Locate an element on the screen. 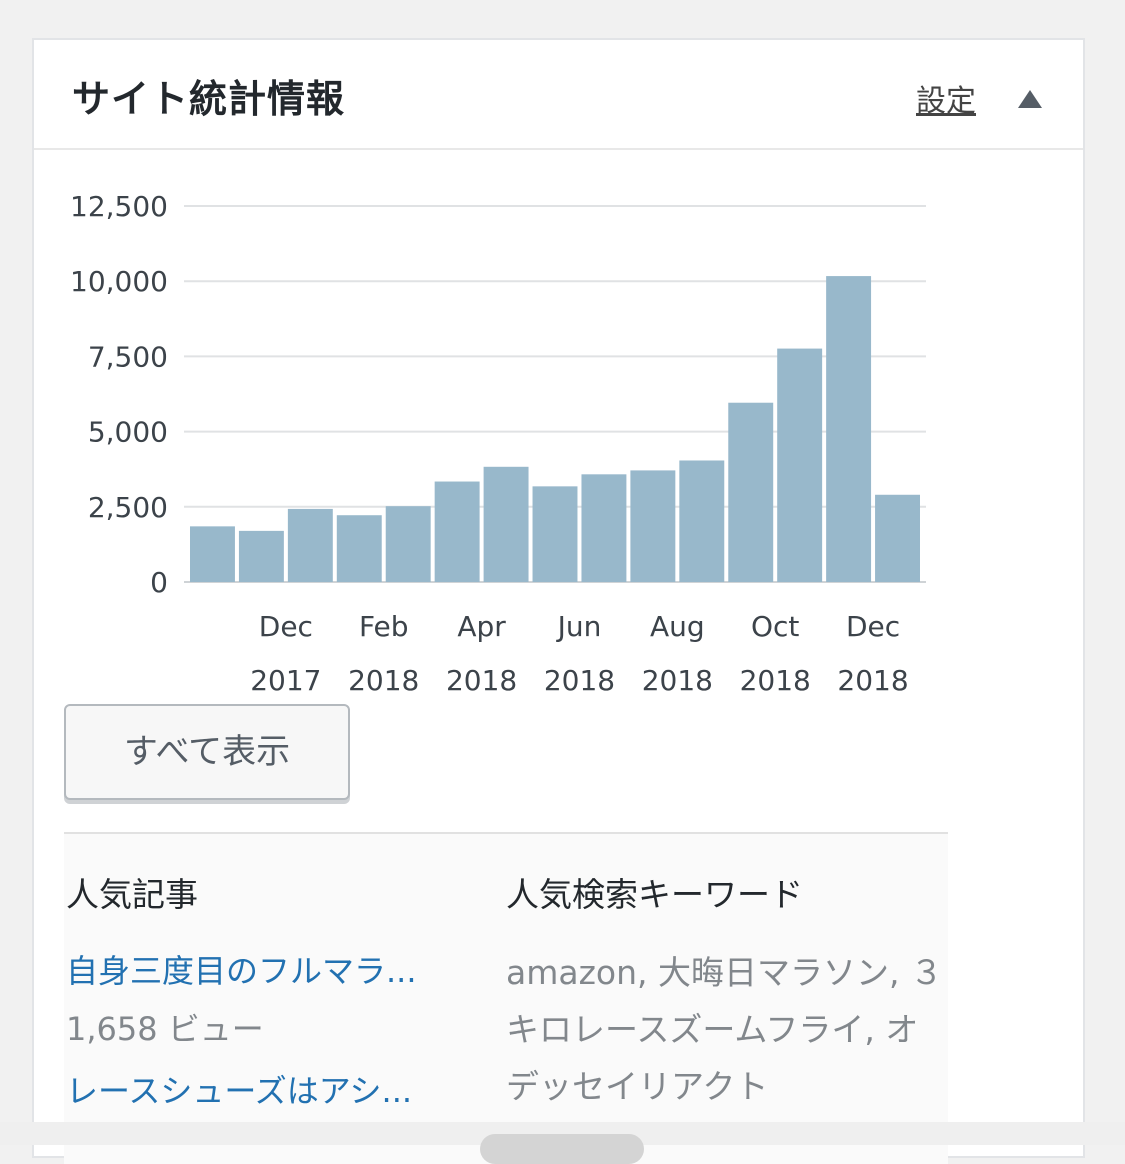  y-tick-label: 10,000 is located at coordinates (119, 281).